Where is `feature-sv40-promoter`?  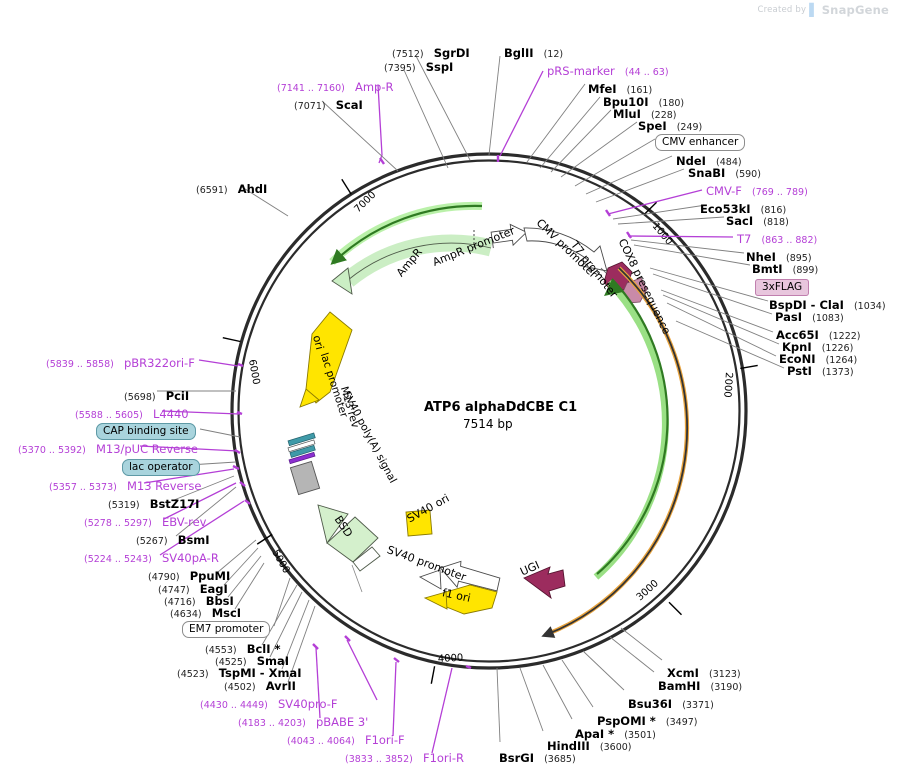 feature-sv40-promoter is located at coordinates (459, 576).